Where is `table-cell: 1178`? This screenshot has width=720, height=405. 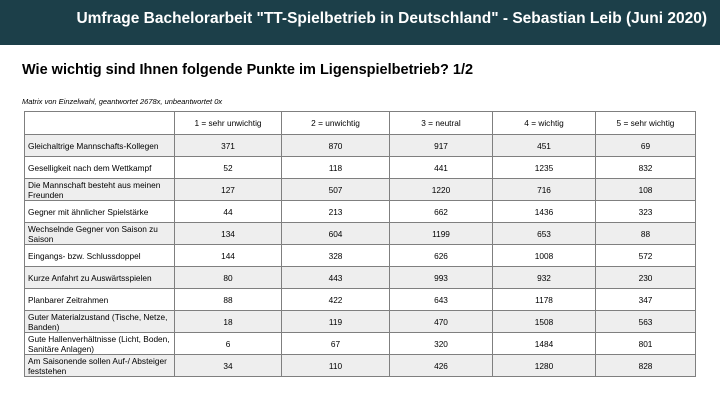
table-cell: 1178 is located at coordinates (544, 299).